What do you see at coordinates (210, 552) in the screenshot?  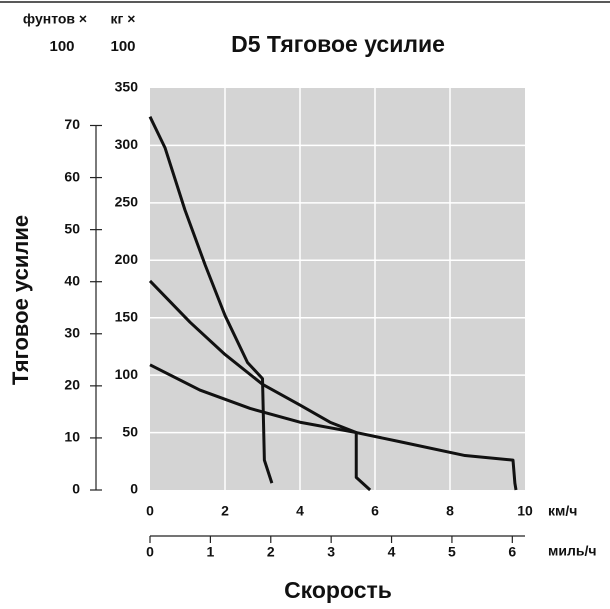 I see `x2-tick-label: 1` at bounding box center [210, 552].